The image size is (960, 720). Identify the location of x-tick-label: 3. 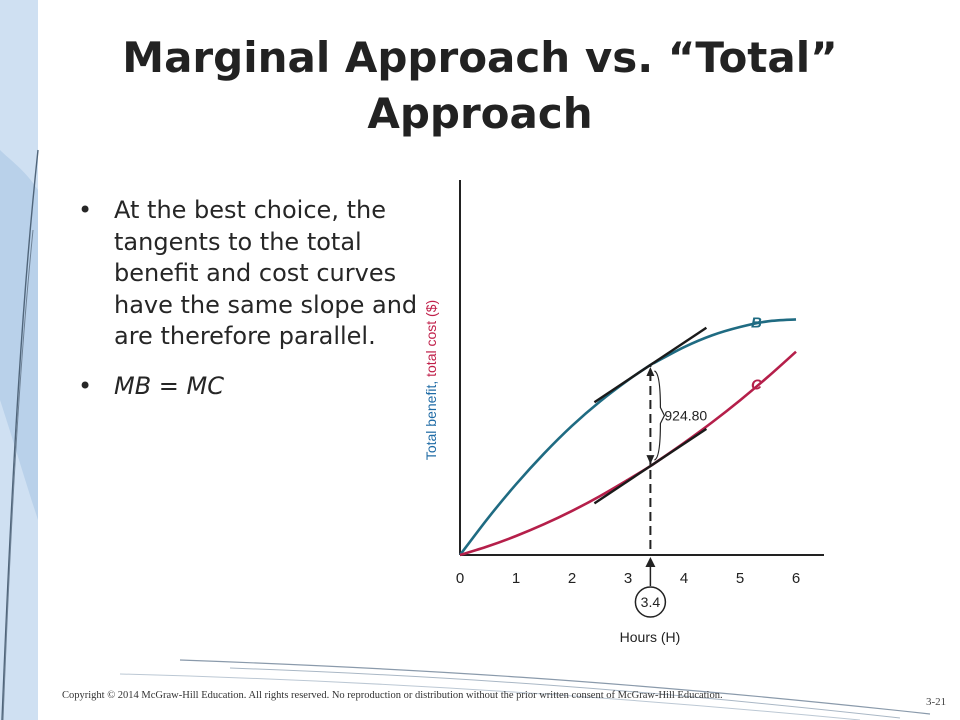
(628, 578).